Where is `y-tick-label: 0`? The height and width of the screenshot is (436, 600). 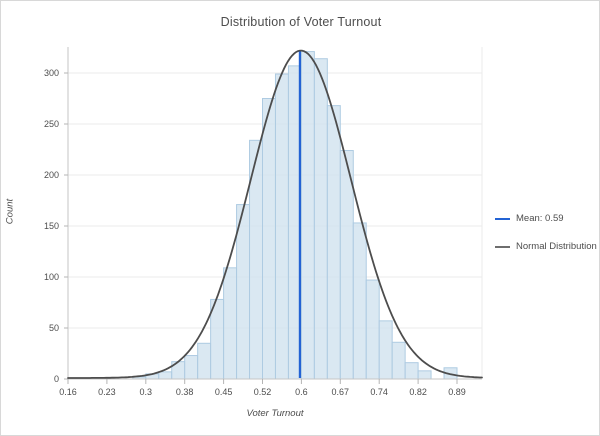
y-tick-label: 0 is located at coordinates (56, 379).